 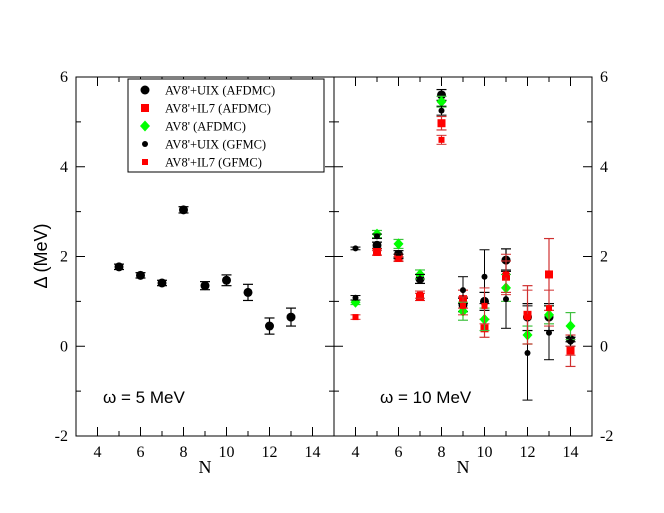 What do you see at coordinates (215, 145) in the screenshot?
I see `legend-label: AV8'+UIX (GFMC)` at bounding box center [215, 145].